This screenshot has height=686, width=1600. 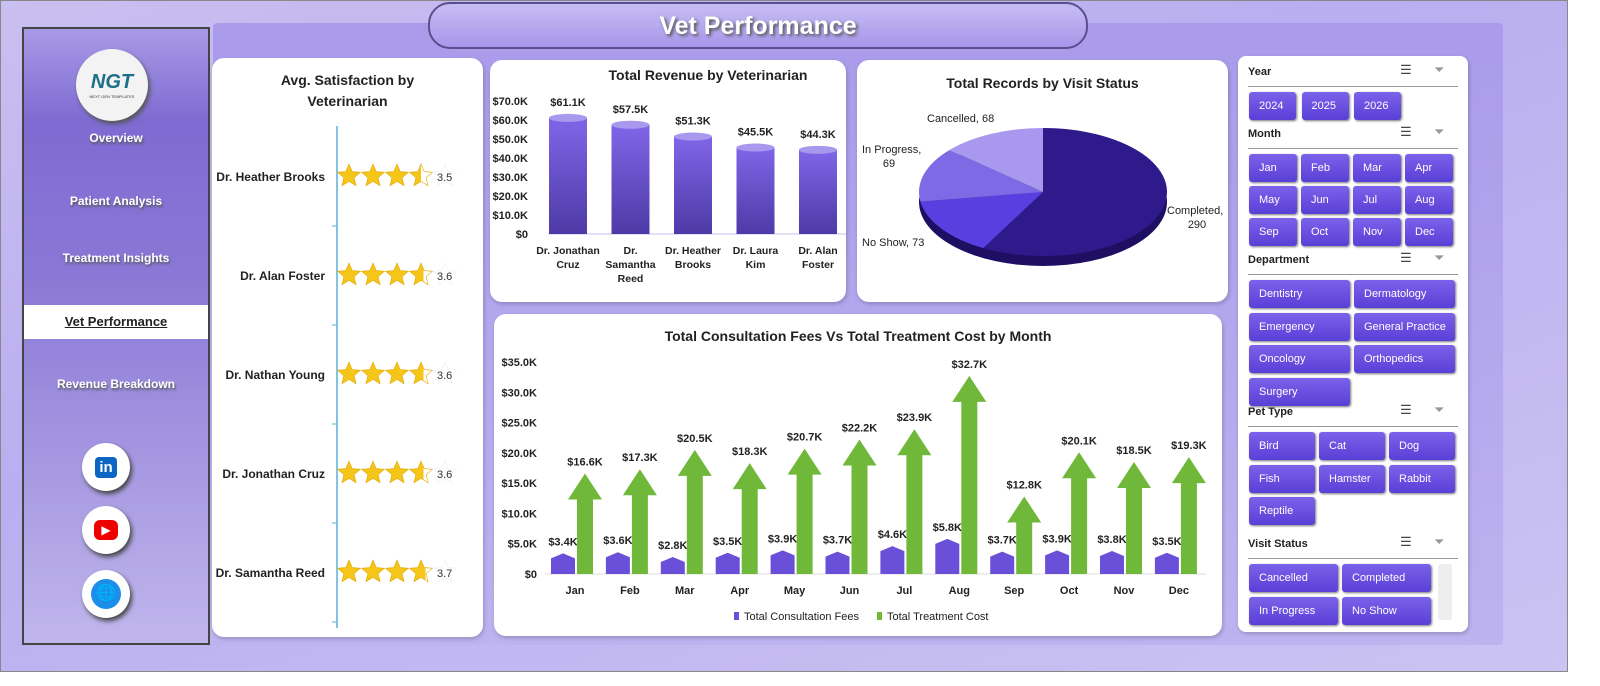 What do you see at coordinates (116, 384) in the screenshot?
I see `nav-revenue-breakdown: Revenue Breakdown` at bounding box center [116, 384].